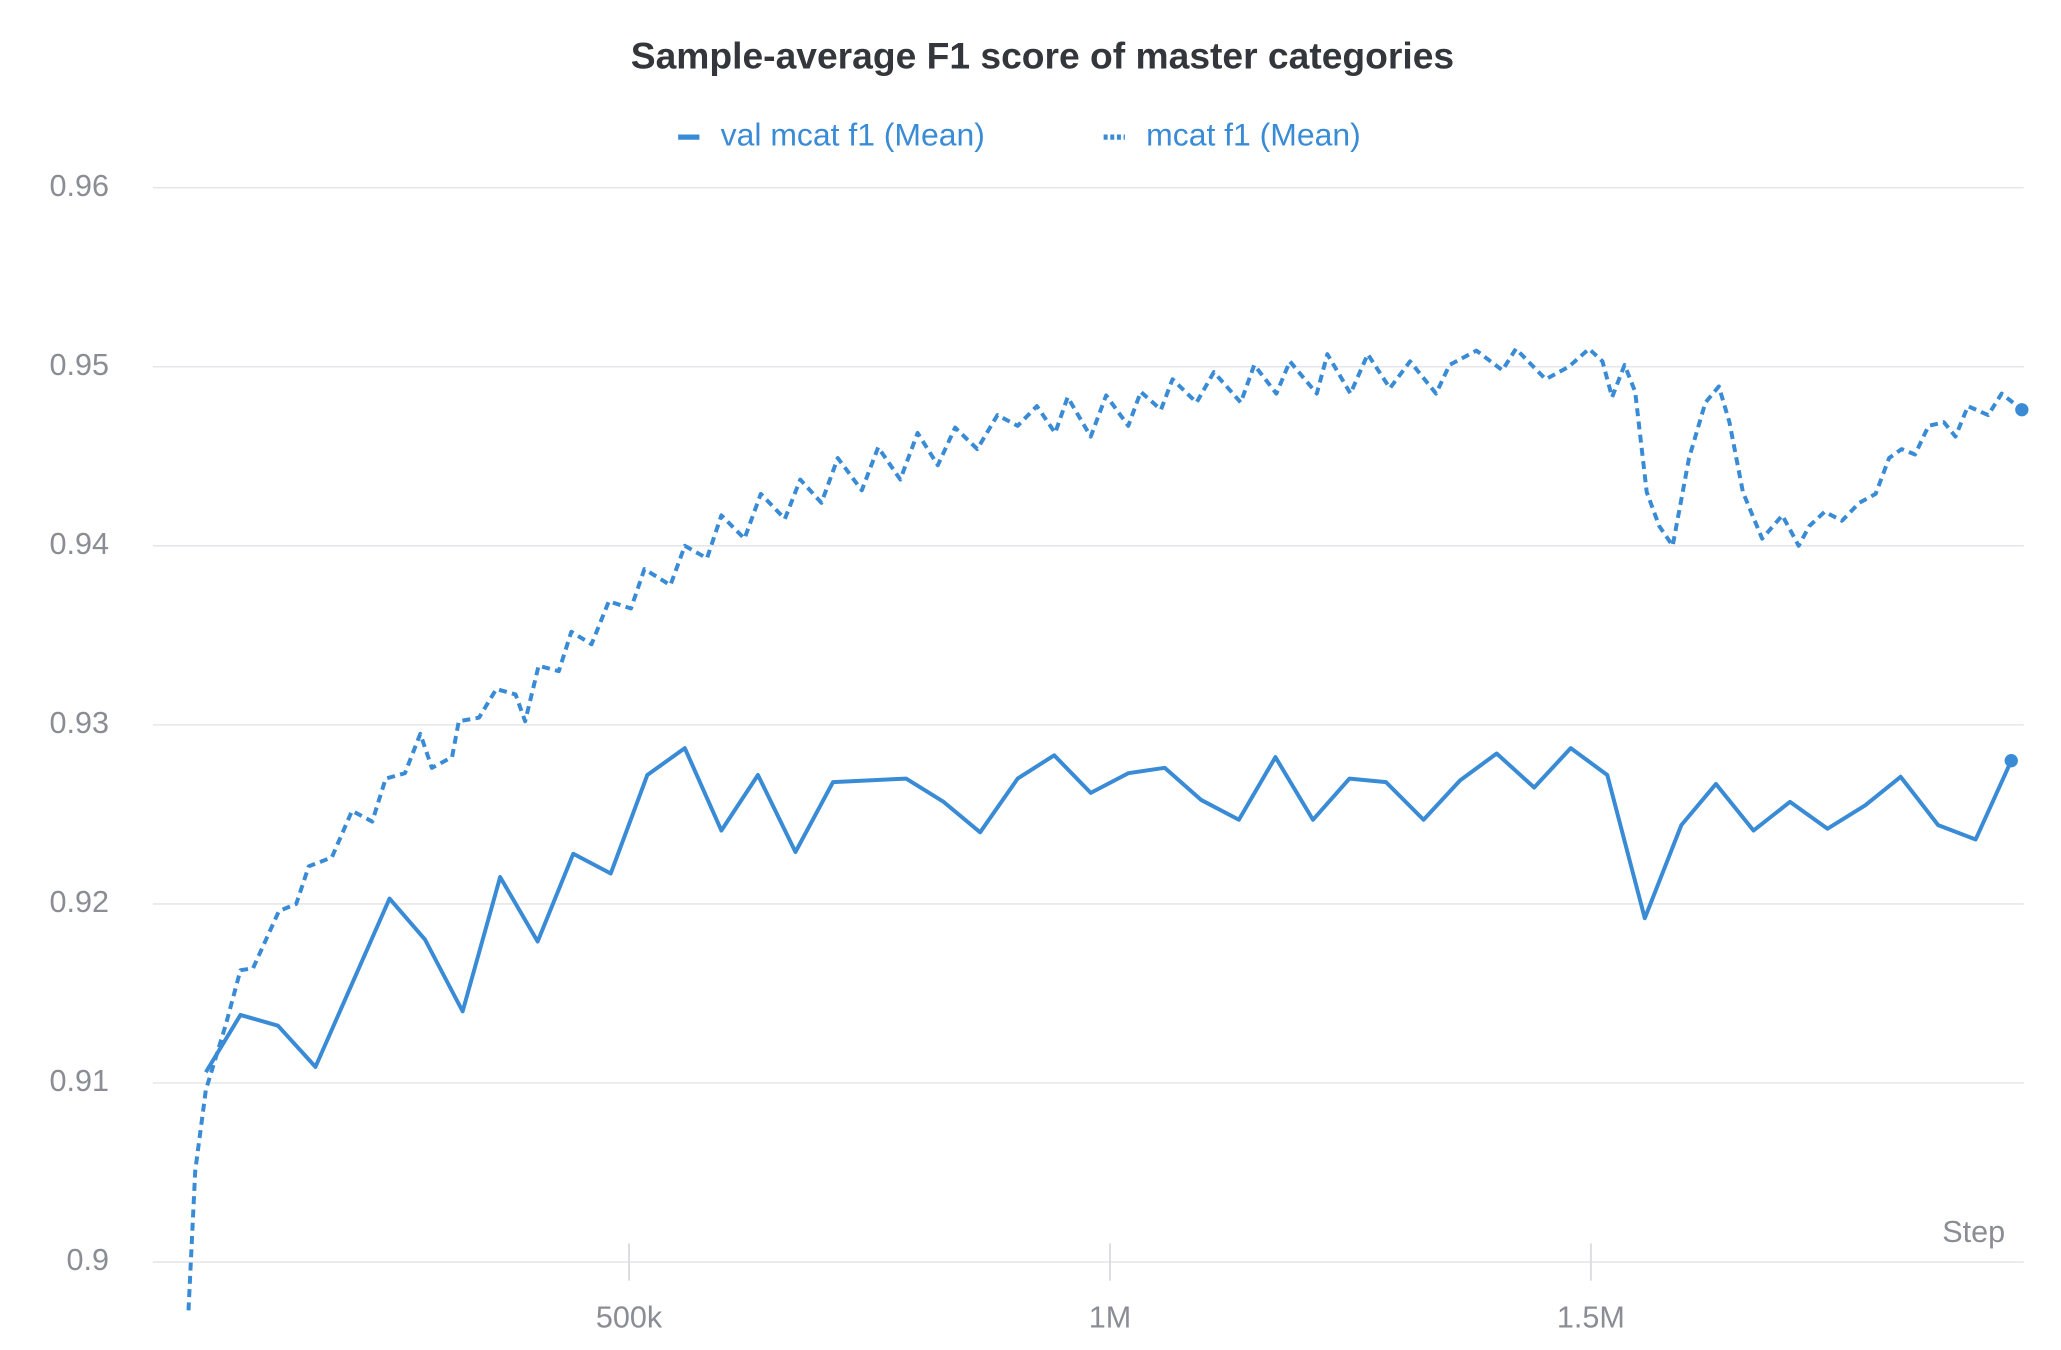 The height and width of the screenshot is (1350, 2061). What do you see at coordinates (80, 902) in the screenshot?
I see `y-tick-label: 0.92` at bounding box center [80, 902].